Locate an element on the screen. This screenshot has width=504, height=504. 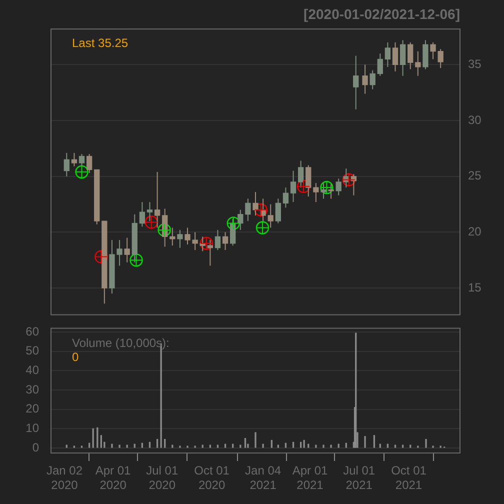
x-tick-label: Apr 01 2020 is located at coordinates (113, 478).